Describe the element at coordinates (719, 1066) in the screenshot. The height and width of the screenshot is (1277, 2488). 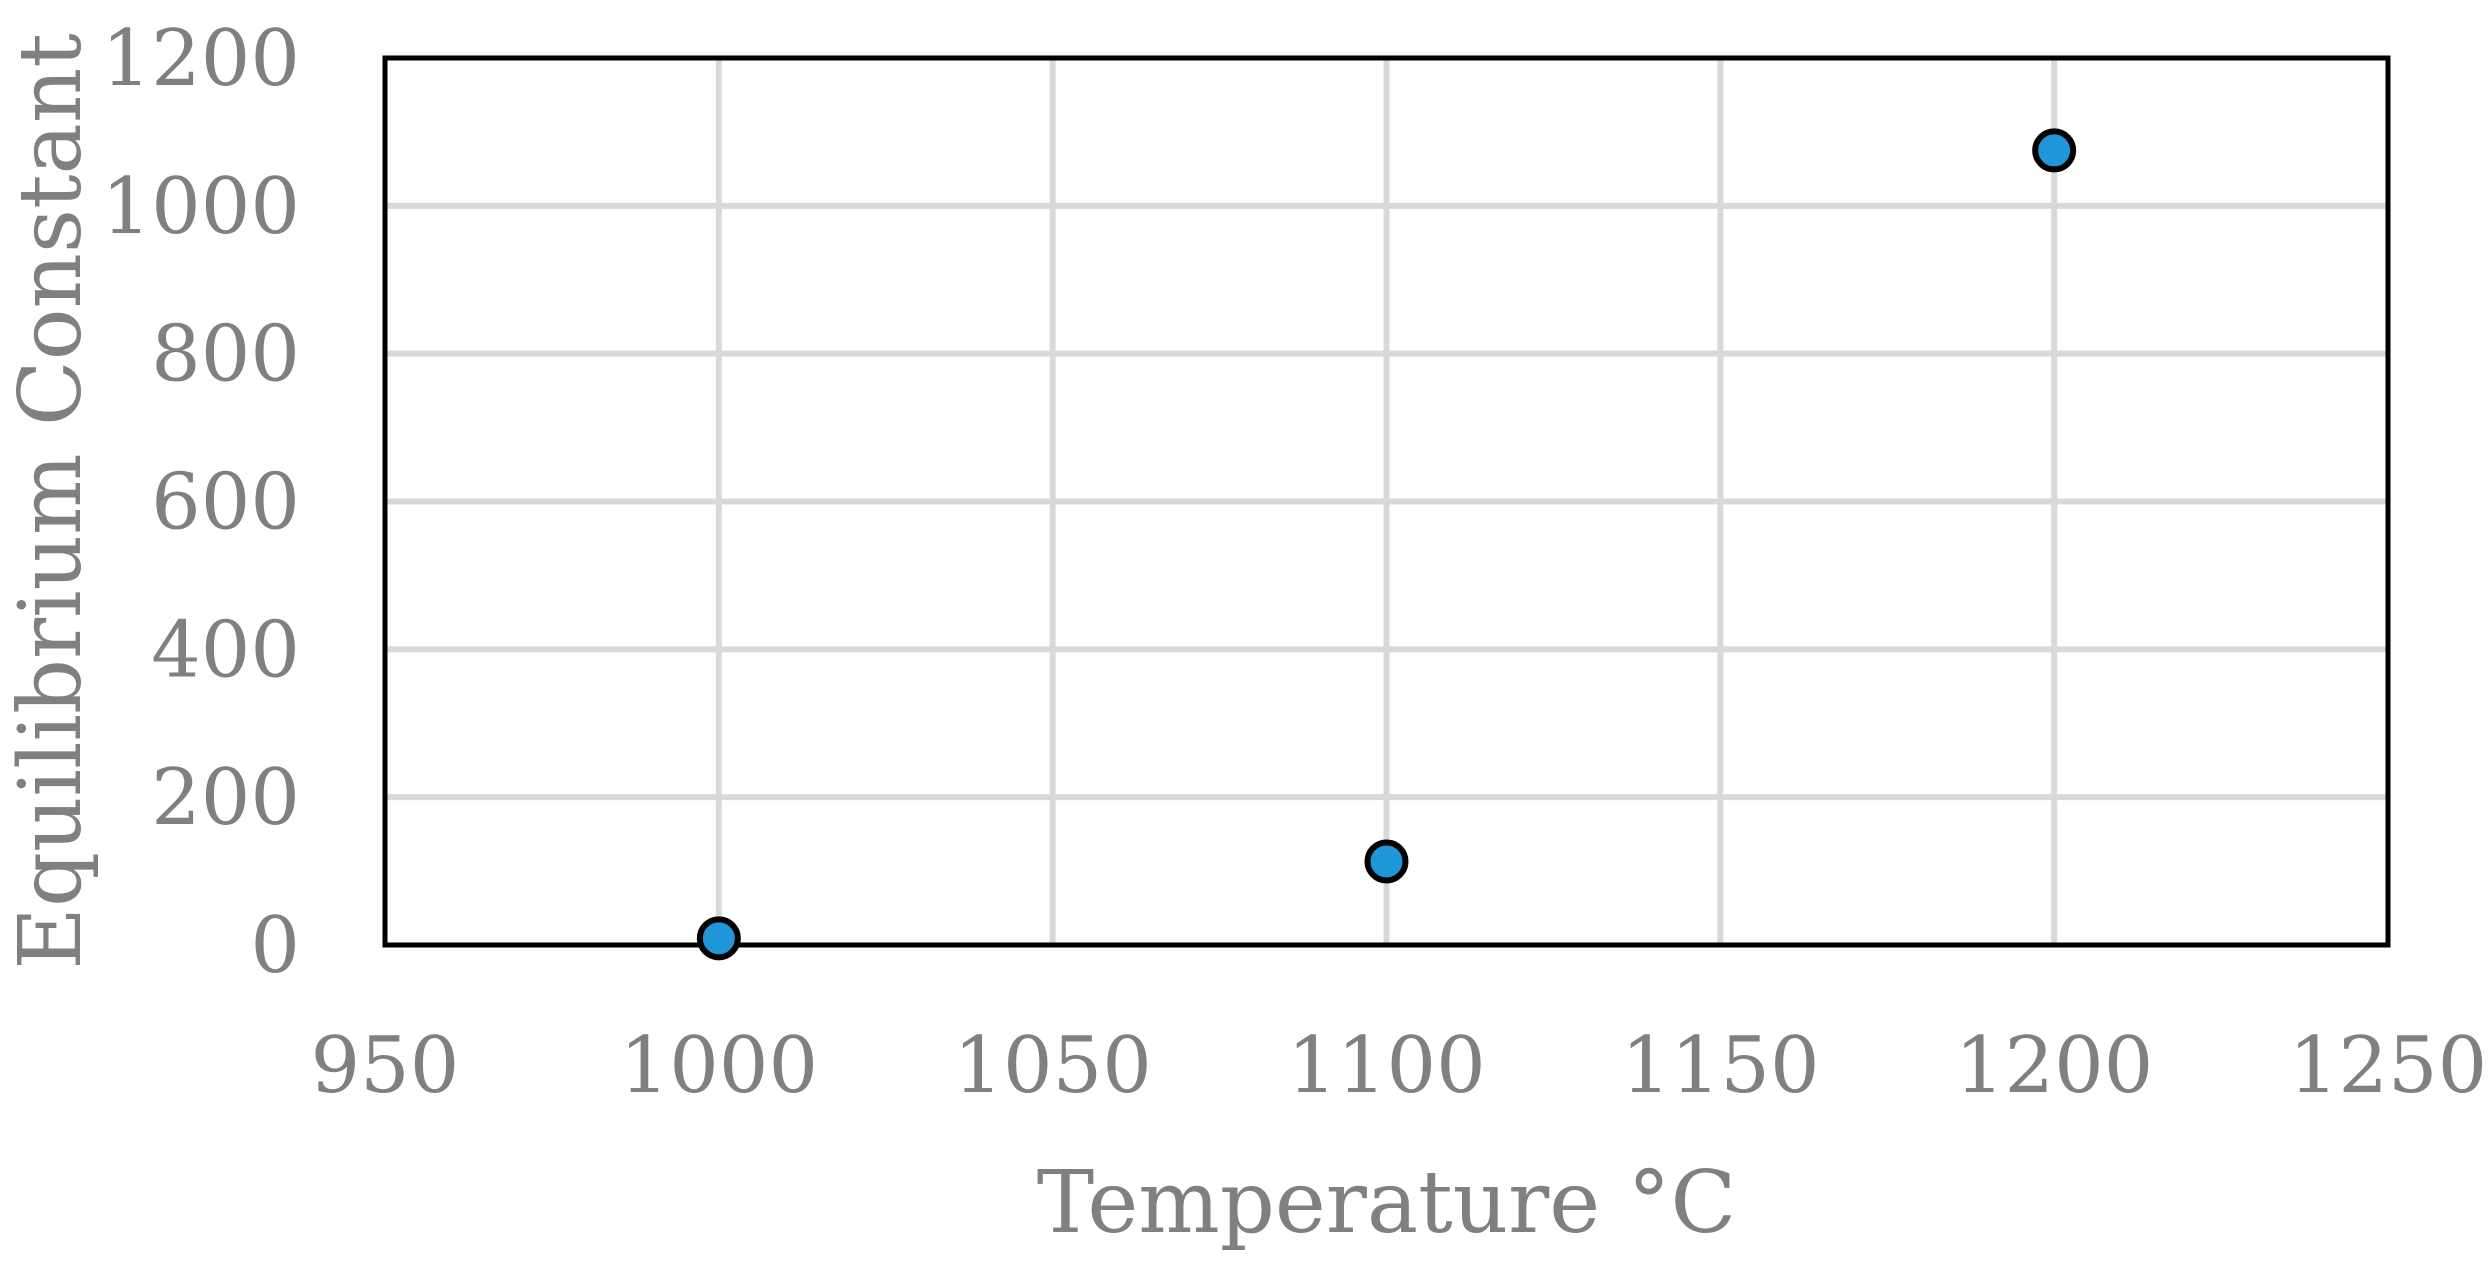
I see `x-tick-label: 1000` at that location.